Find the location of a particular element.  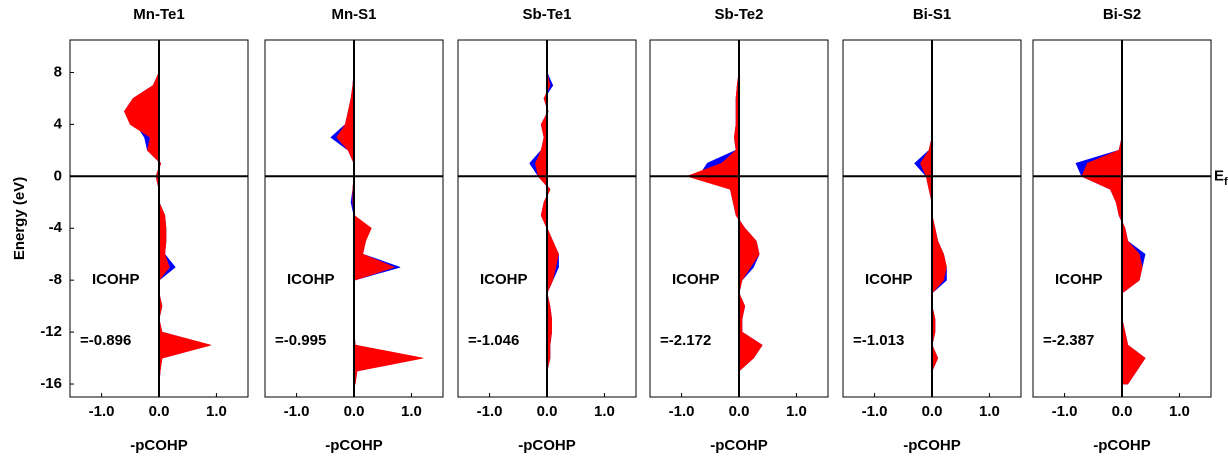

panel-title: Sb-Te1 is located at coordinates (547, 14).